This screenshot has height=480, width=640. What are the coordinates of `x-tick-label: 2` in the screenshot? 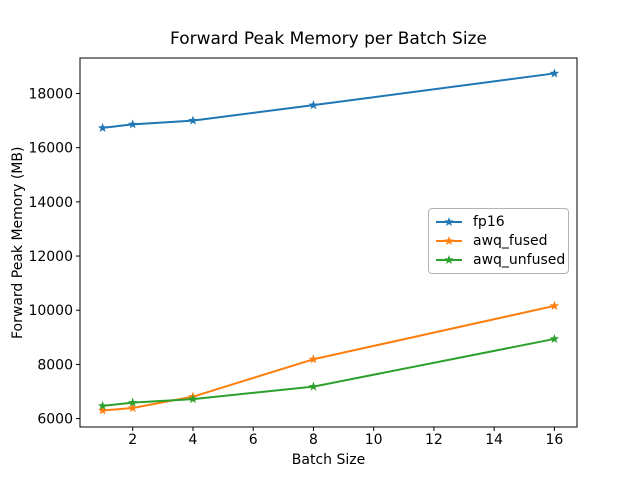 It's located at (132, 440).